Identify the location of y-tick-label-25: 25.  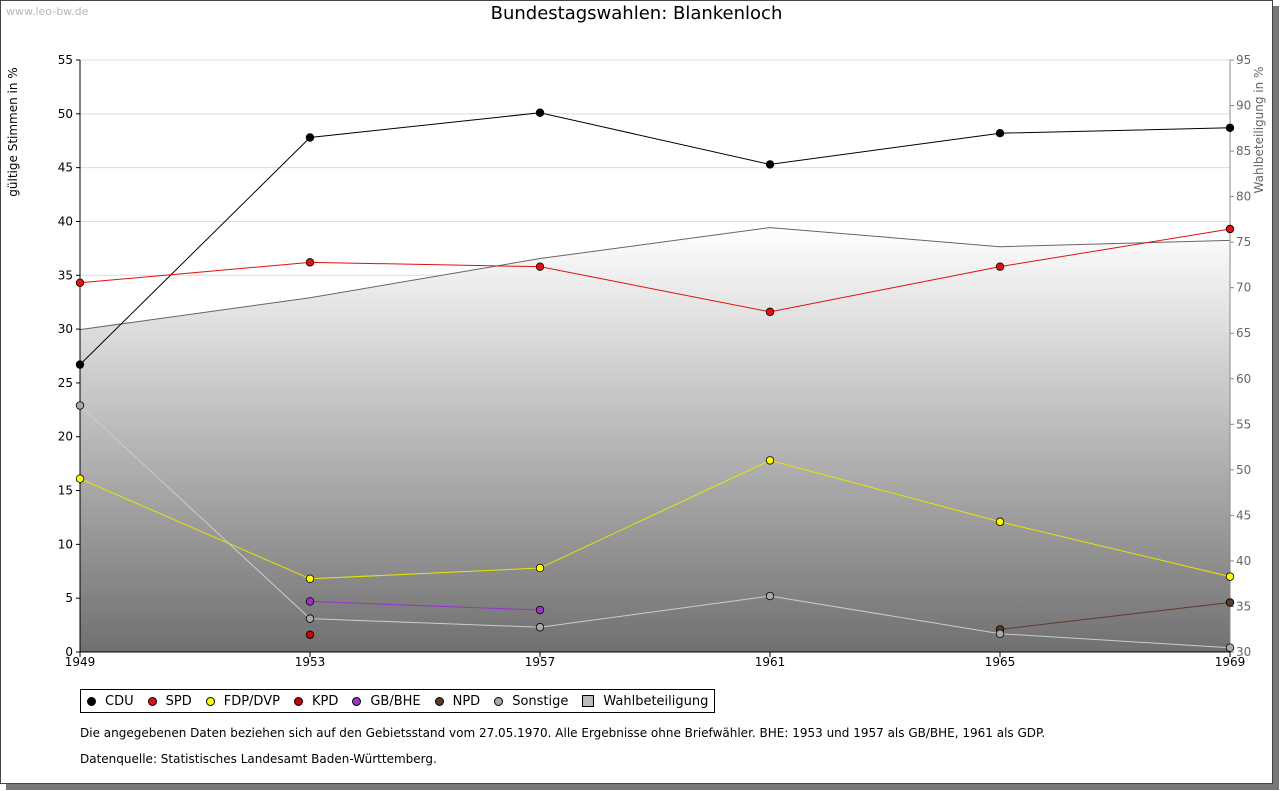
(65, 383).